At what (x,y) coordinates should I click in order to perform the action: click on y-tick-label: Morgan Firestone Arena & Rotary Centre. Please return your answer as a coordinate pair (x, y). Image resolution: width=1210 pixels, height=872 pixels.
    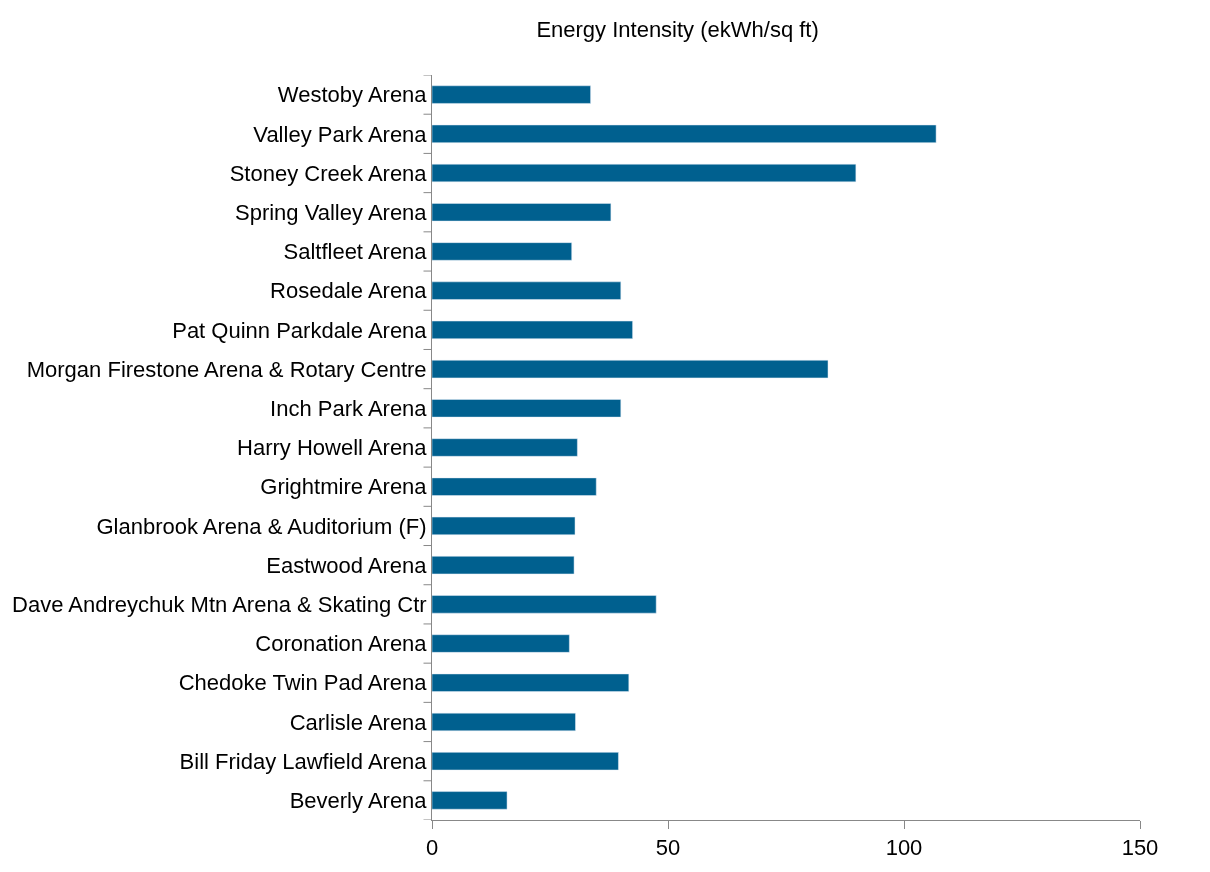
    Looking at the image, I should click on (226, 369).